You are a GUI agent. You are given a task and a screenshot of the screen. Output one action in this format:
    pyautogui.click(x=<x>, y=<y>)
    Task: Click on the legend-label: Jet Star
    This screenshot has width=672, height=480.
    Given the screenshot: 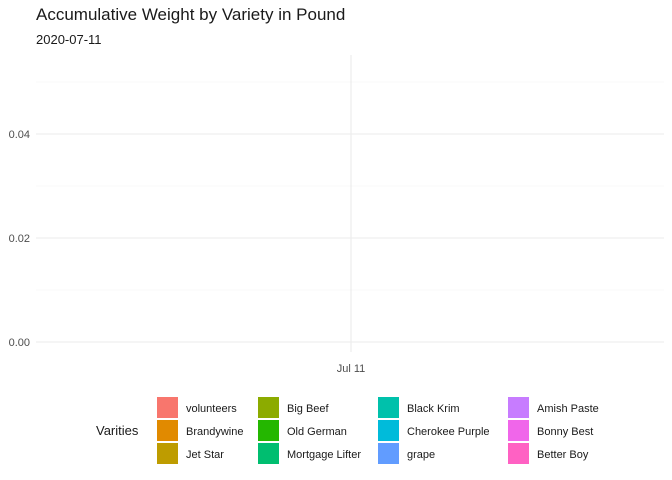 What is the action you would take?
    pyautogui.click(x=205, y=455)
    